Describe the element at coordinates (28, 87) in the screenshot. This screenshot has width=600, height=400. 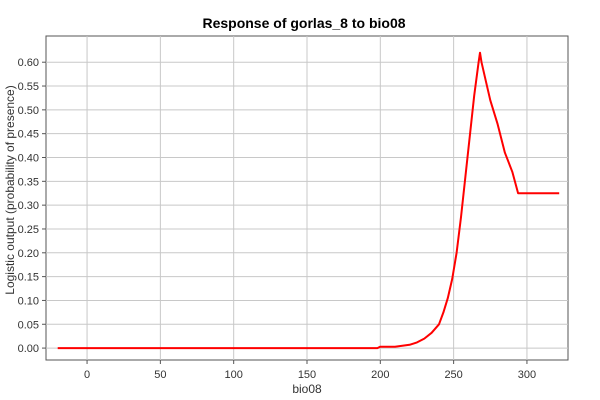
I see `y-tick-label: 0.55` at that location.